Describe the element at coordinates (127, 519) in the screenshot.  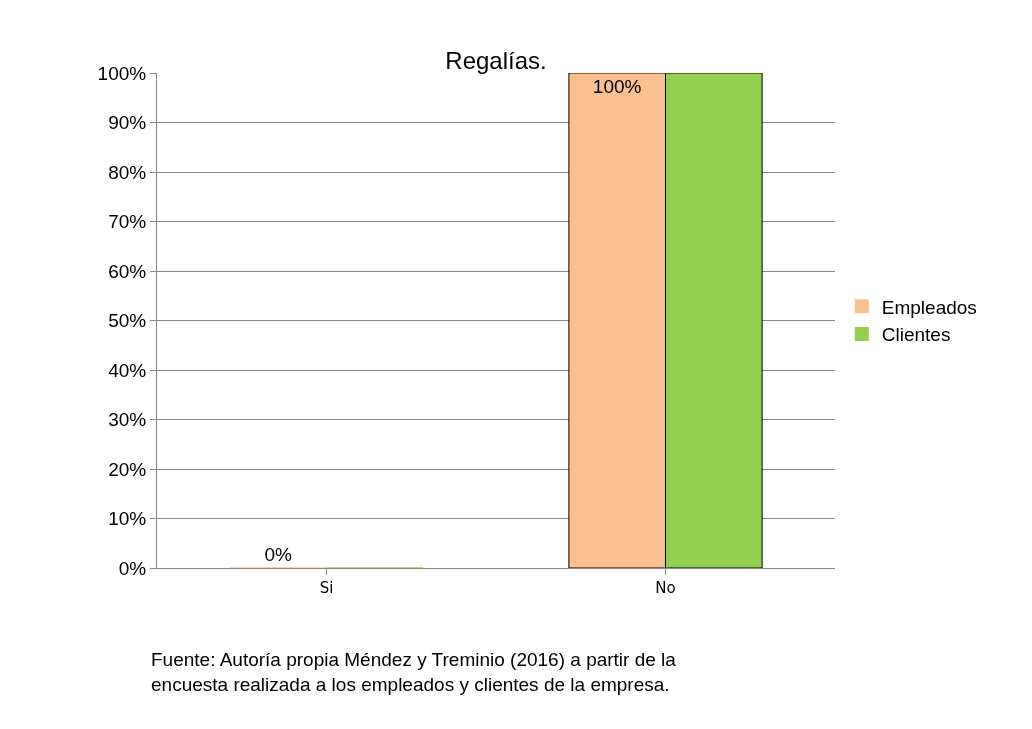
I see `y-tick-label: 10%` at that location.